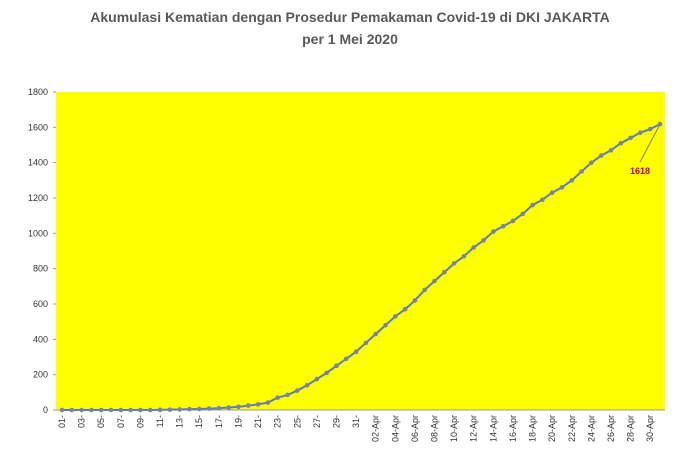 Image resolution: width=675 pixels, height=449 pixels. I want to click on y-tick-label: 1400, so click(38, 163).